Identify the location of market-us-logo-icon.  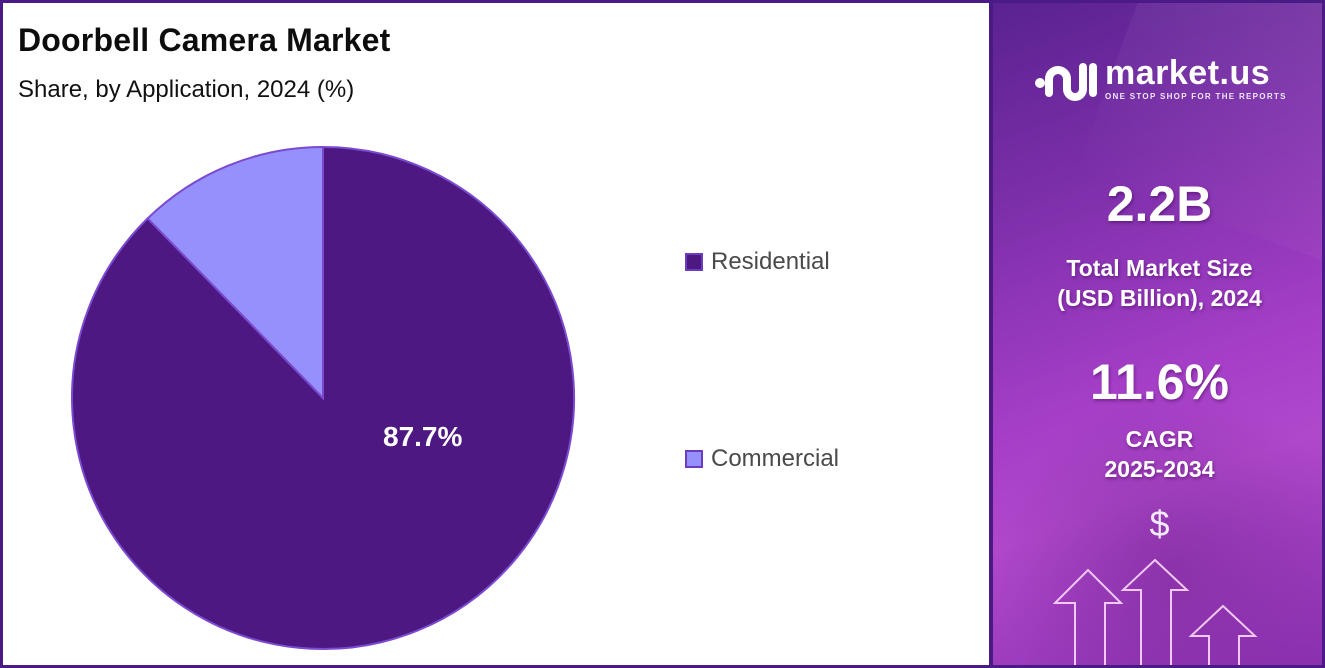
(1066, 82).